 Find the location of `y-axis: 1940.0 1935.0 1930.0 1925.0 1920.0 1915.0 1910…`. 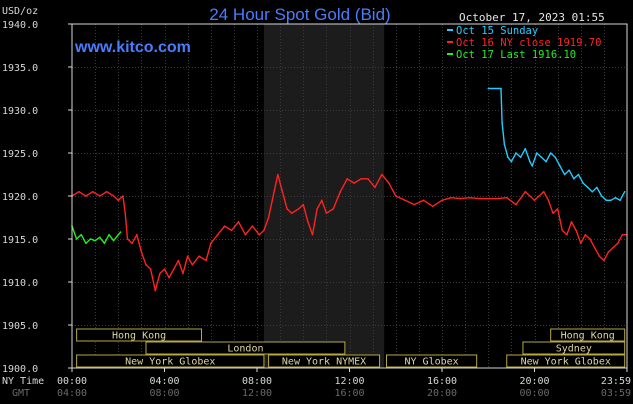

y-axis: 1940.0 1935.0 1930.0 1925.0 1920.0 1915.0 1910… is located at coordinates (37, 197).